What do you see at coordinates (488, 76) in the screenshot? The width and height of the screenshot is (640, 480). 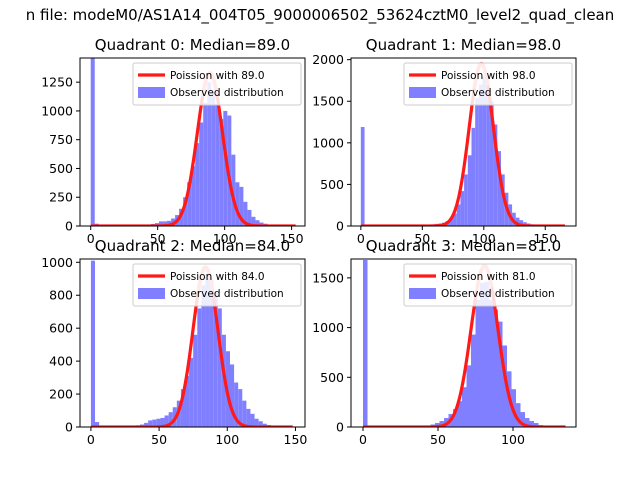 I see `legend-fit-label: Poission with 98.0` at bounding box center [488, 76].